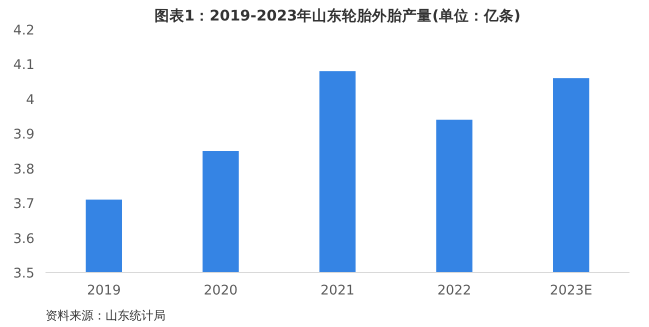 The image size is (649, 327). Describe the element at coordinates (24, 135) in the screenshot. I see `y-tick-label: 3.9` at that location.